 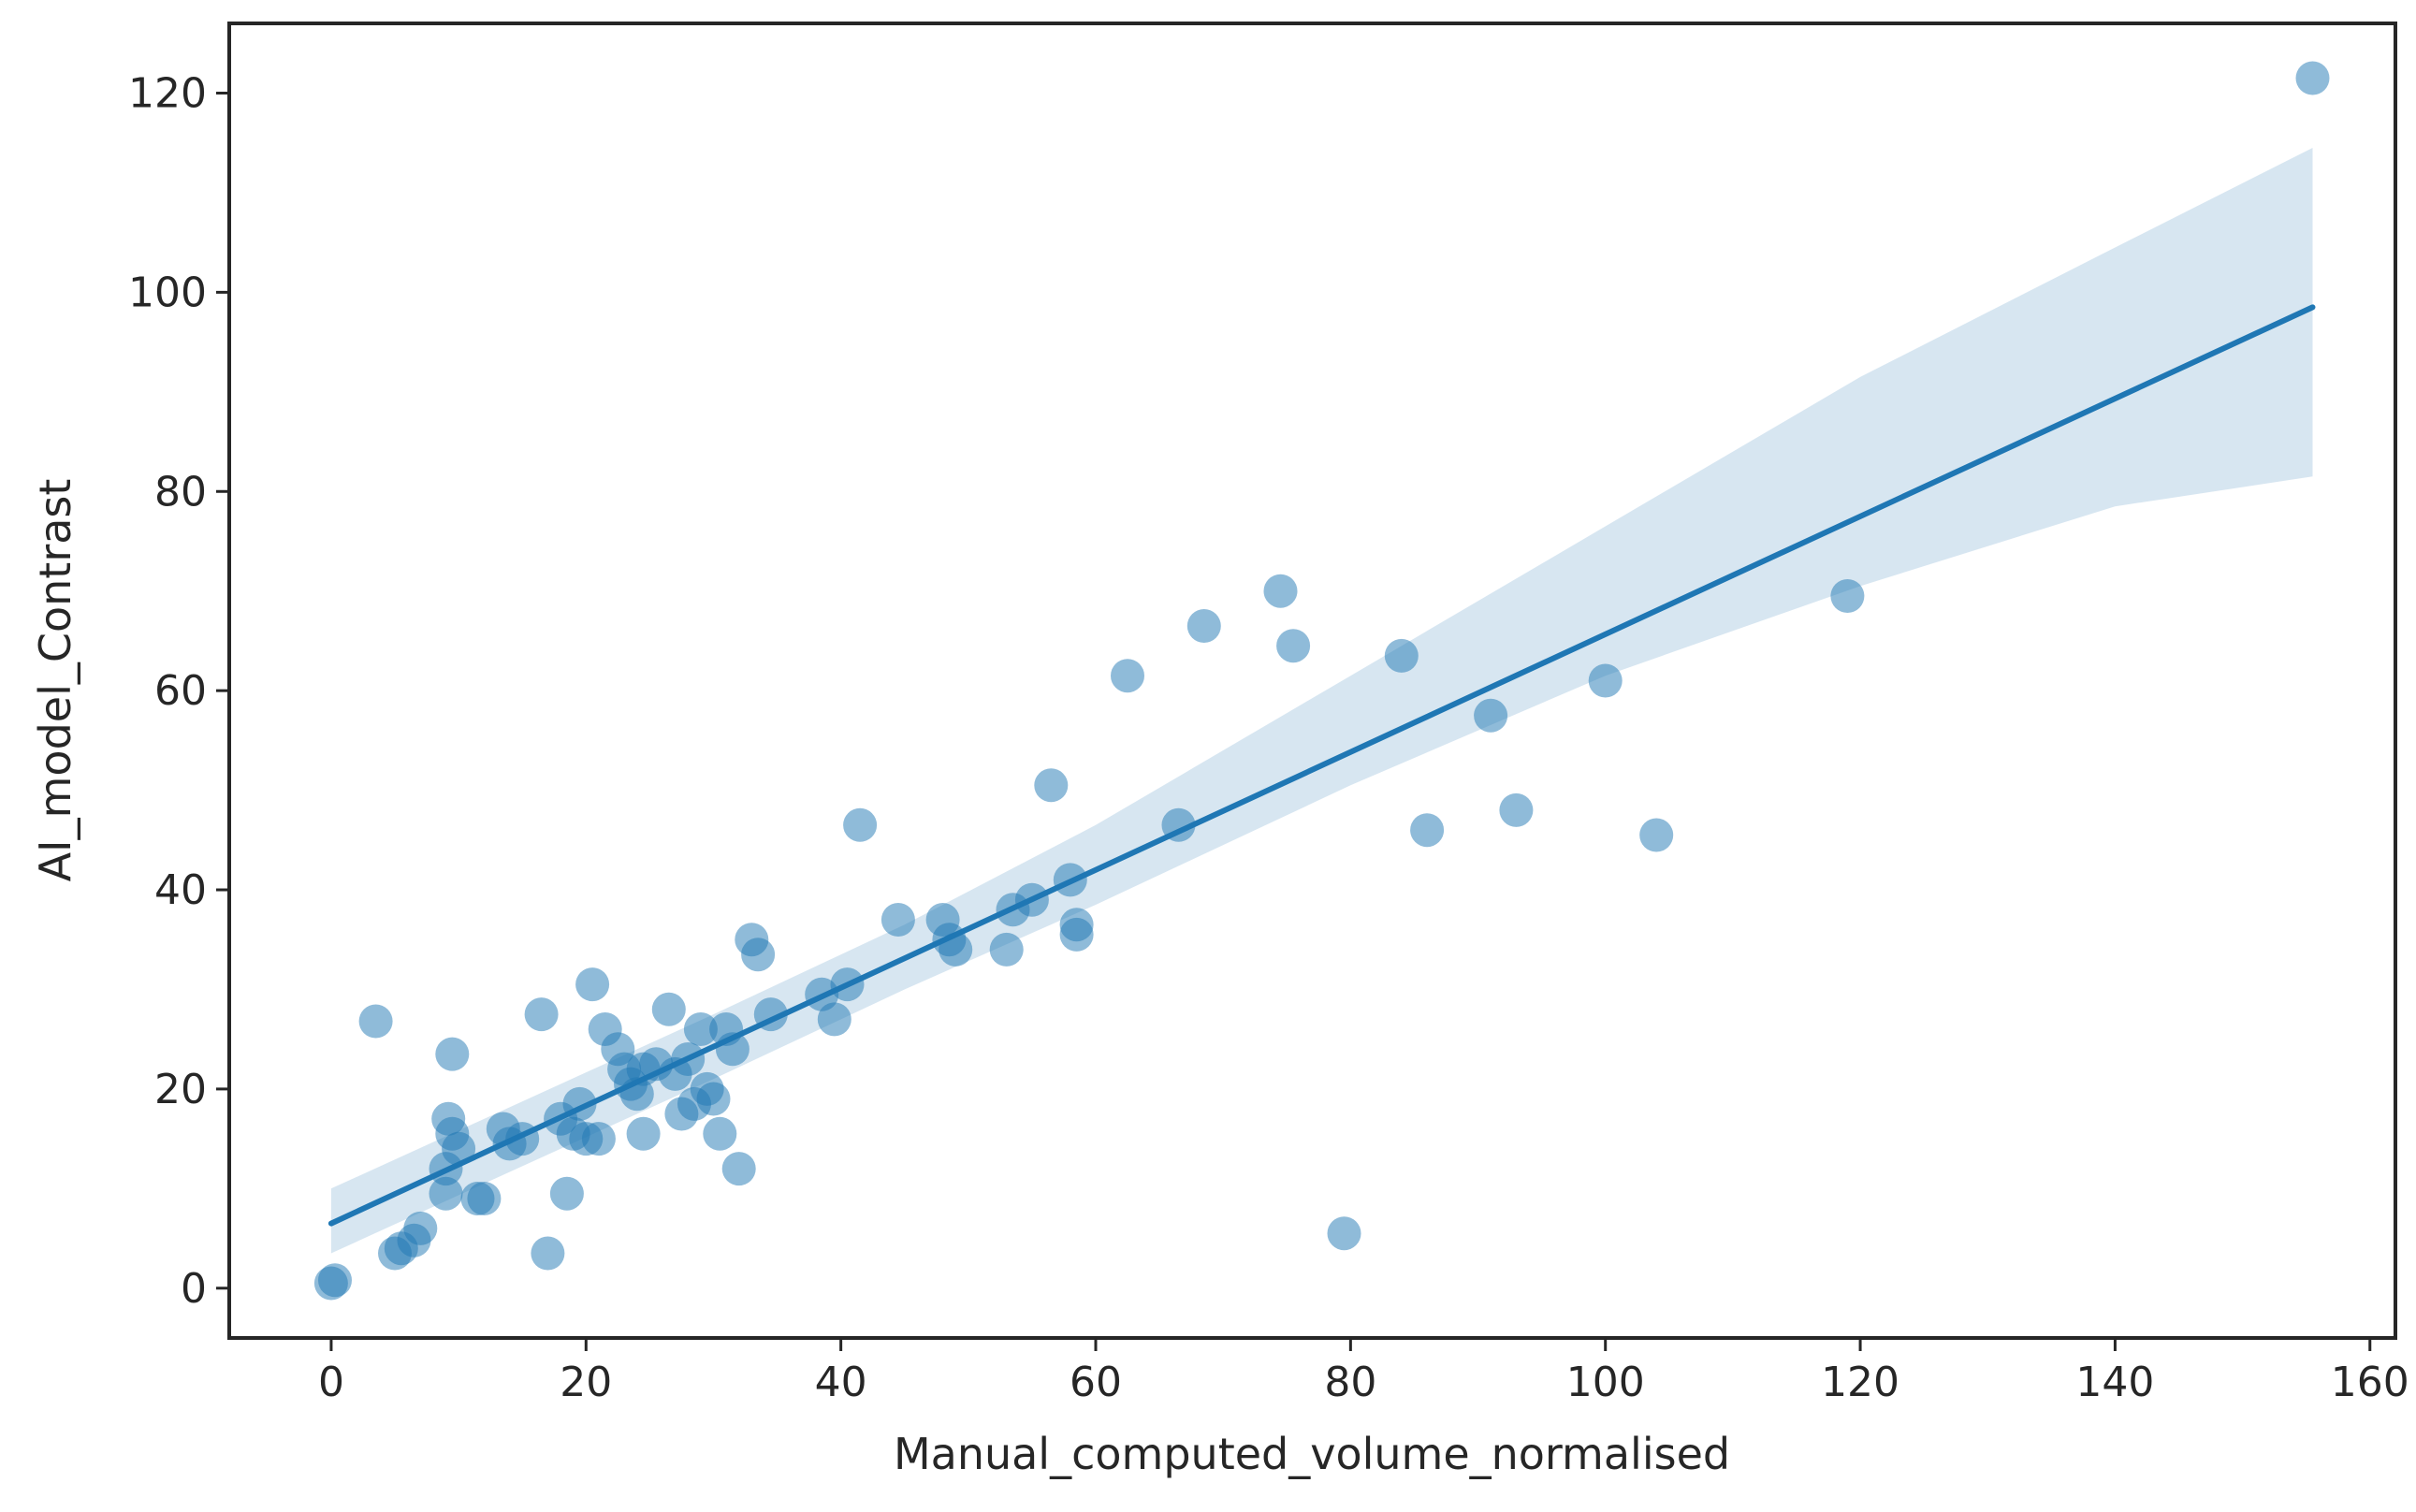 I want to click on y-tick-label-20: 20, so click(x=180, y=1089).